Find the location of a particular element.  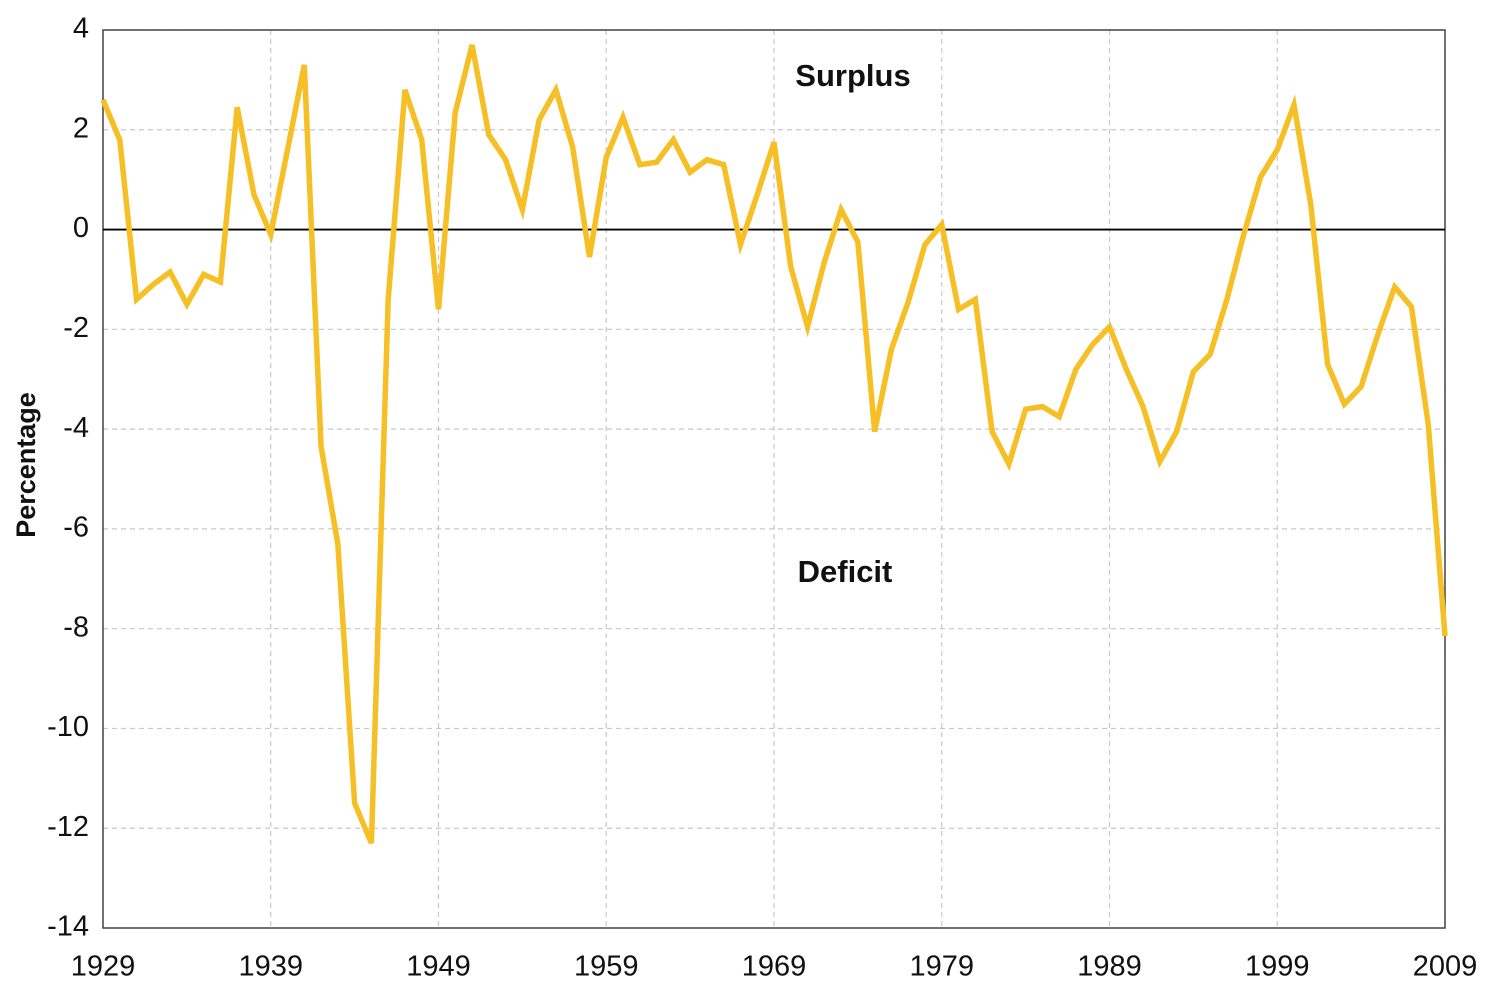

y-tick-label: -14 is located at coordinates (68, 927).